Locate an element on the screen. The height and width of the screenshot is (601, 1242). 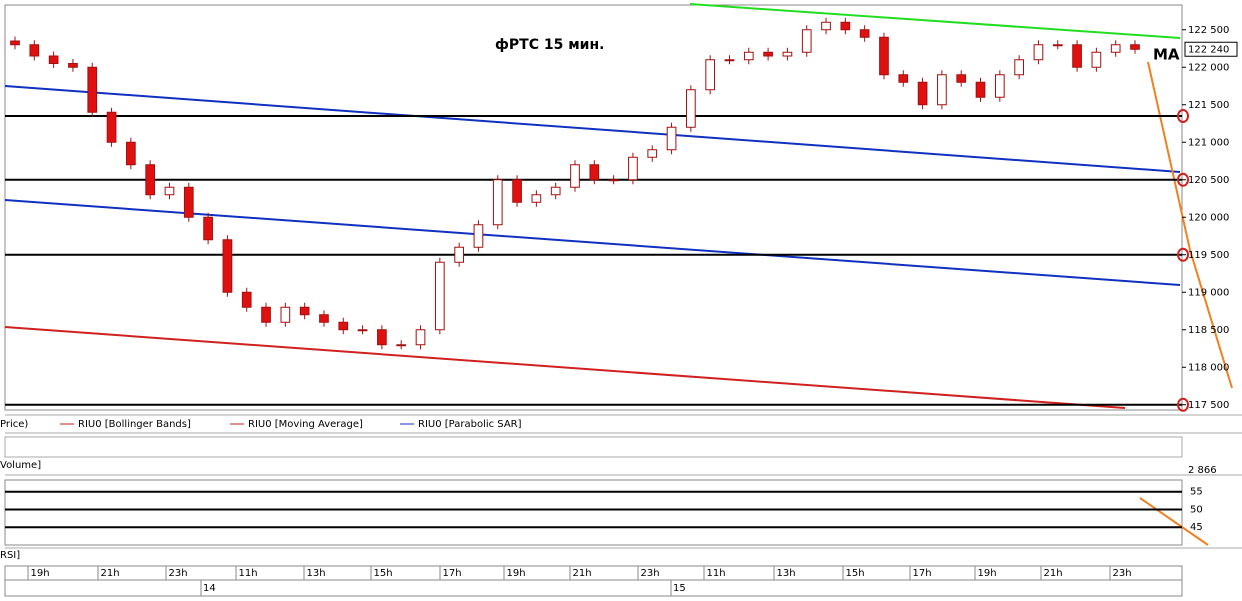
legend-entry: Price) is located at coordinates (14, 424).